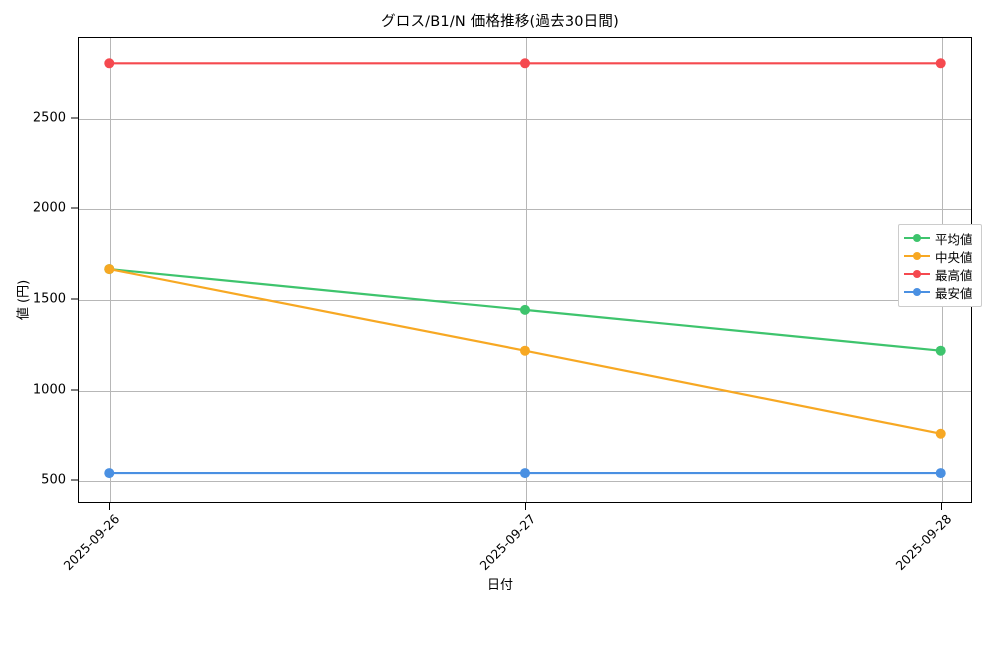 Image resolution: width=1000 pixels, height=663 pixels. I want to click on gridline-y-2000, so click(525, 210).